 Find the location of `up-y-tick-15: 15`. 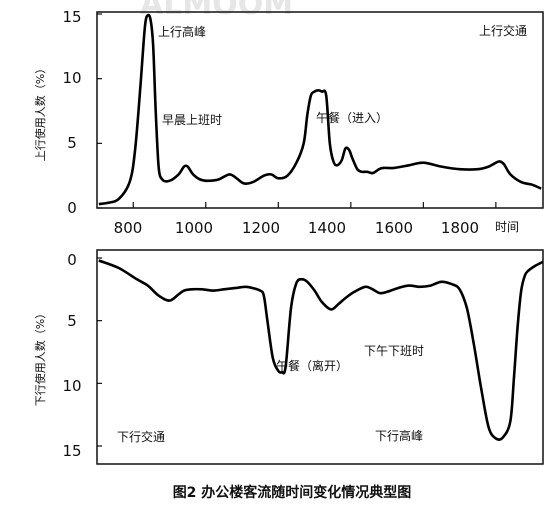

up-y-tick-15: 15 is located at coordinates (71, 17).